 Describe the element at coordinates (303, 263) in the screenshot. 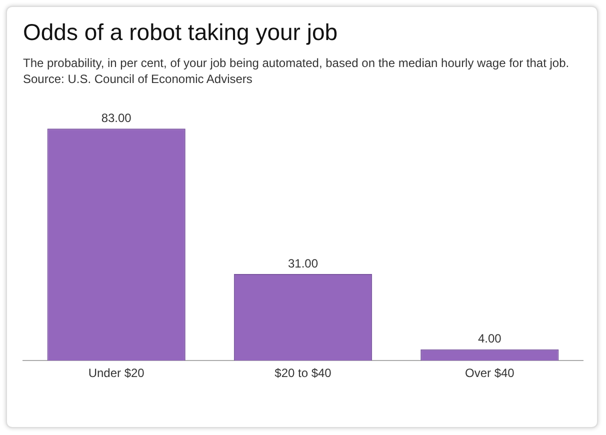

I see `data-label: 31.00` at that location.